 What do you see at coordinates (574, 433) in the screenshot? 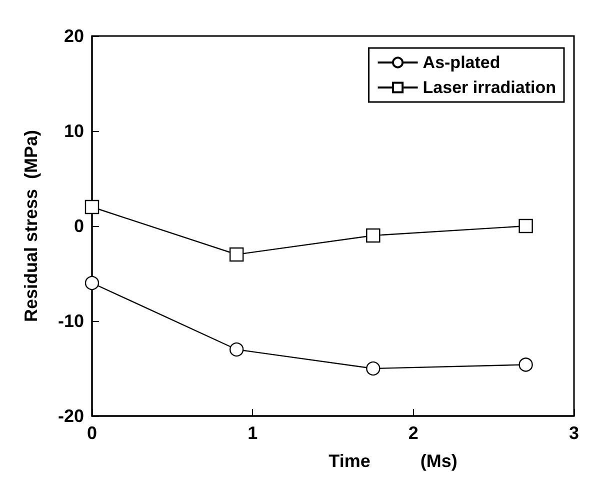
I see `x-tick-label: 3` at bounding box center [574, 433].